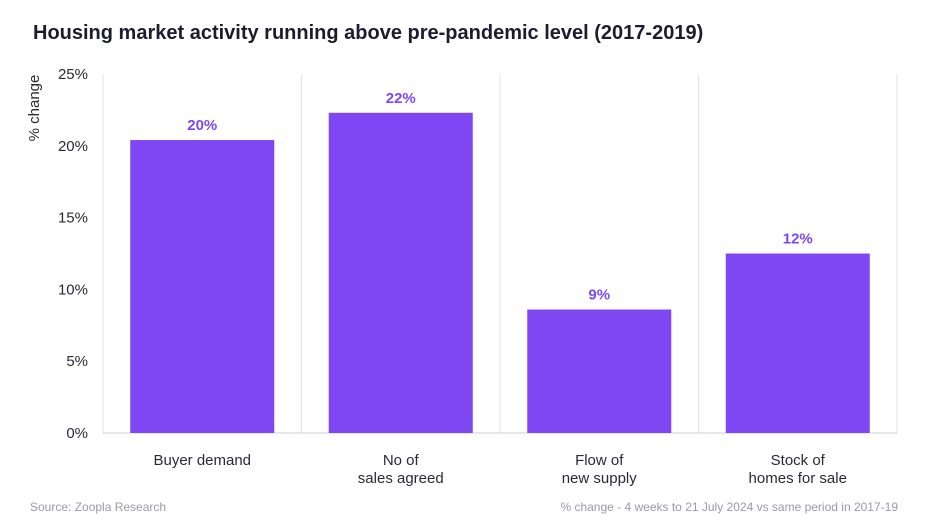  Describe the element at coordinates (798, 478) in the screenshot. I see `x-tick-label-line: homes for sale` at that location.